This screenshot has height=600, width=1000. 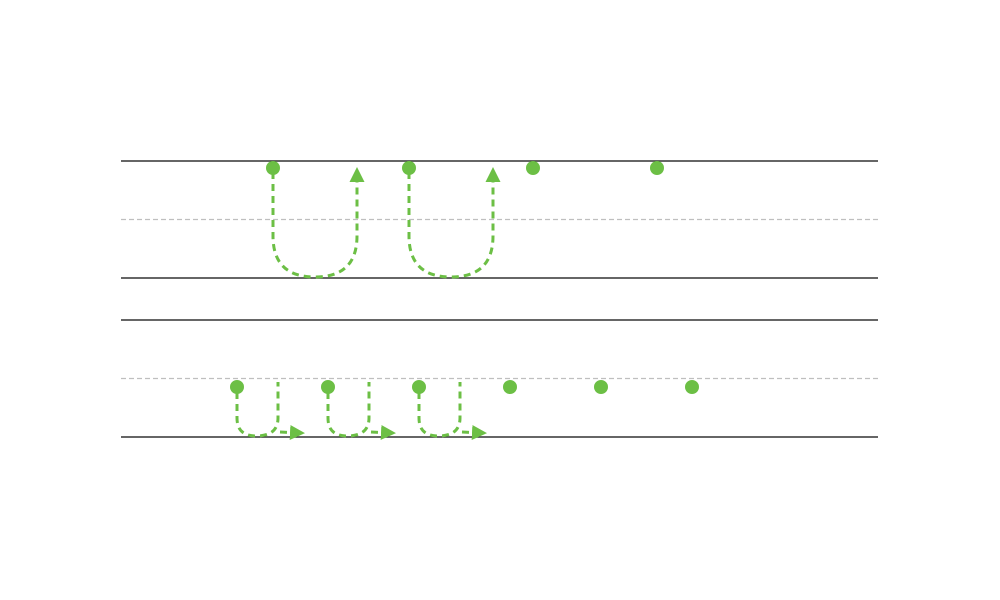 I want to click on bottom-band, so click(x=499, y=378).